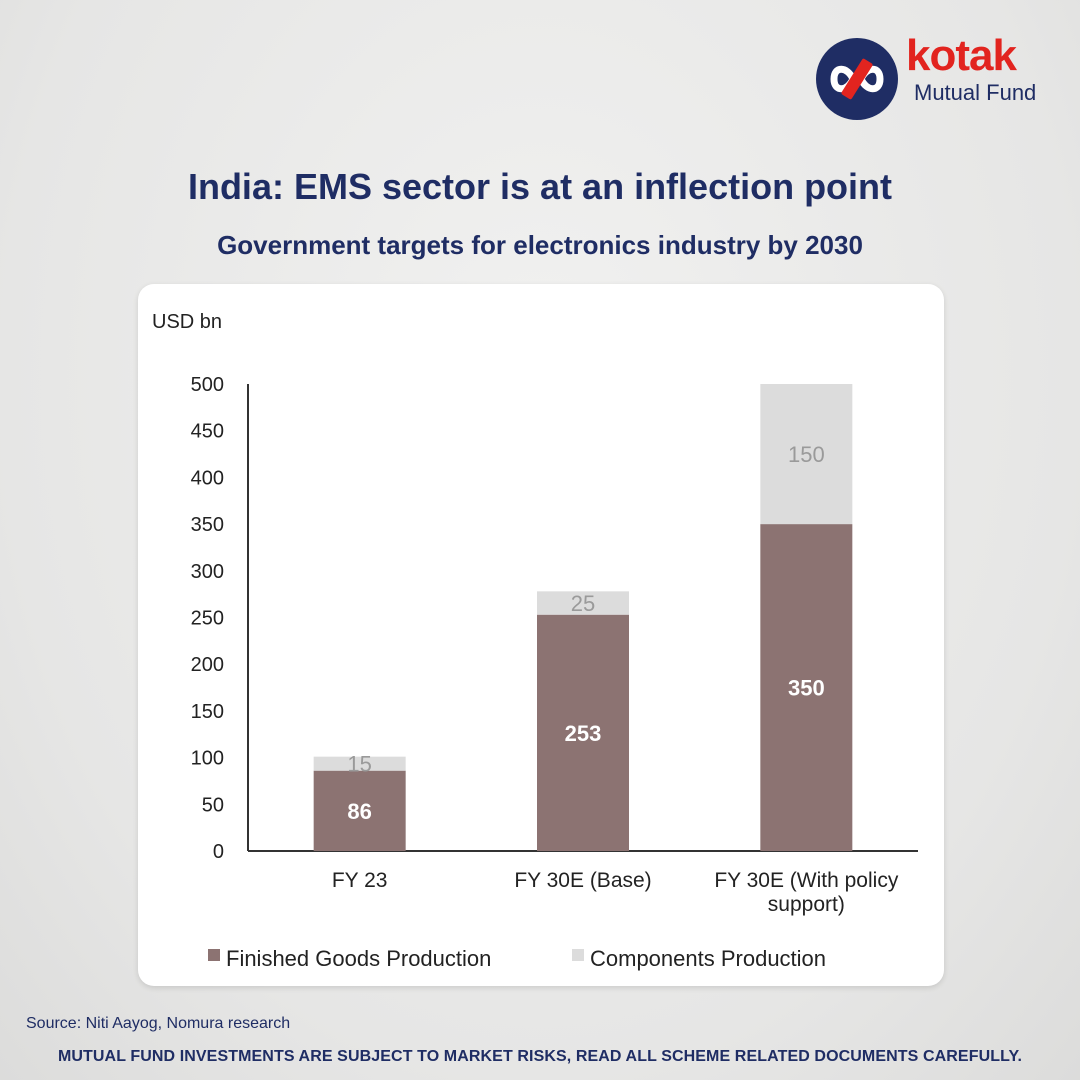 This screenshot has width=1080, height=1080. What do you see at coordinates (582, 880) in the screenshot?
I see `x-tick-label: FY 30E (Base)` at bounding box center [582, 880].